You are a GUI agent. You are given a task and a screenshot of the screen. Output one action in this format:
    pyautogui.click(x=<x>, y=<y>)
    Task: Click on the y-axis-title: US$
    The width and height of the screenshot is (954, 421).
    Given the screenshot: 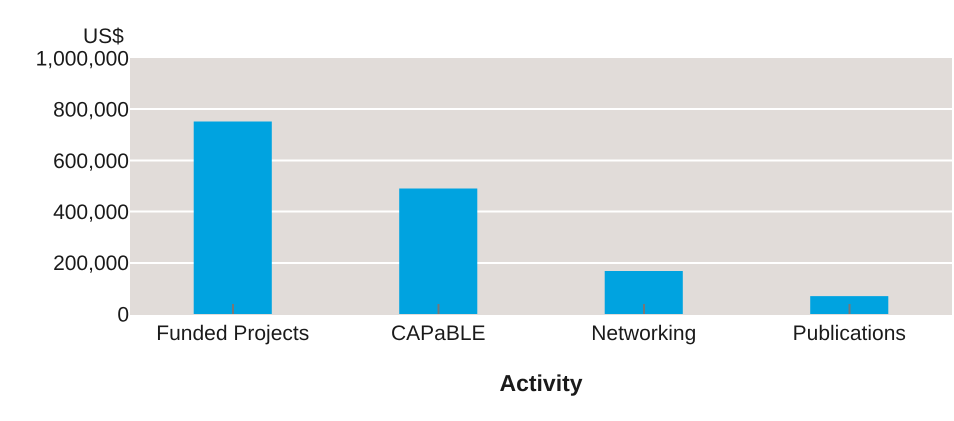 What is the action you would take?
    pyautogui.click(x=103, y=36)
    